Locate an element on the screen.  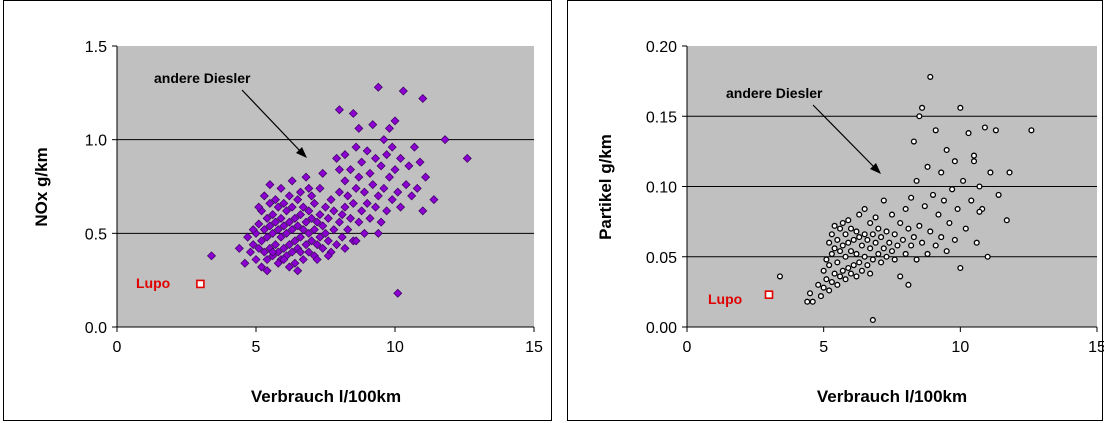
lupo-marker is located at coordinates (200, 284).